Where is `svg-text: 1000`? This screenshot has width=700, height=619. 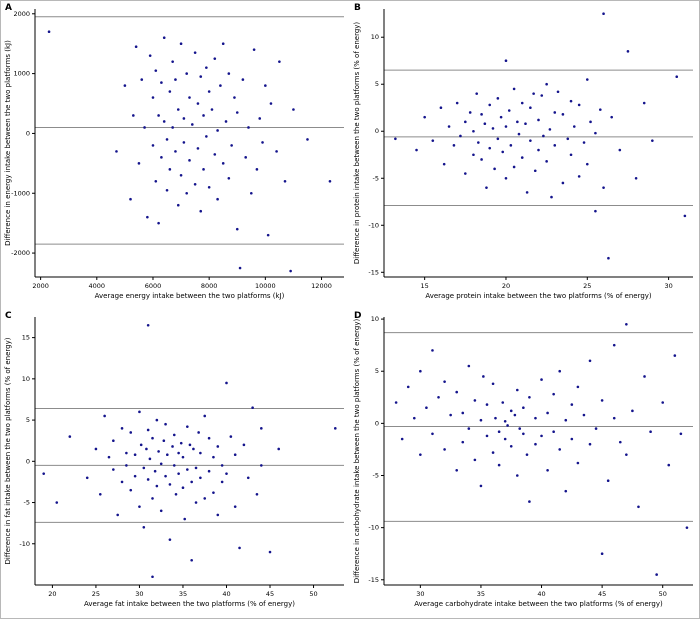
svg-text: 1000 is located at coordinates (21, 74).